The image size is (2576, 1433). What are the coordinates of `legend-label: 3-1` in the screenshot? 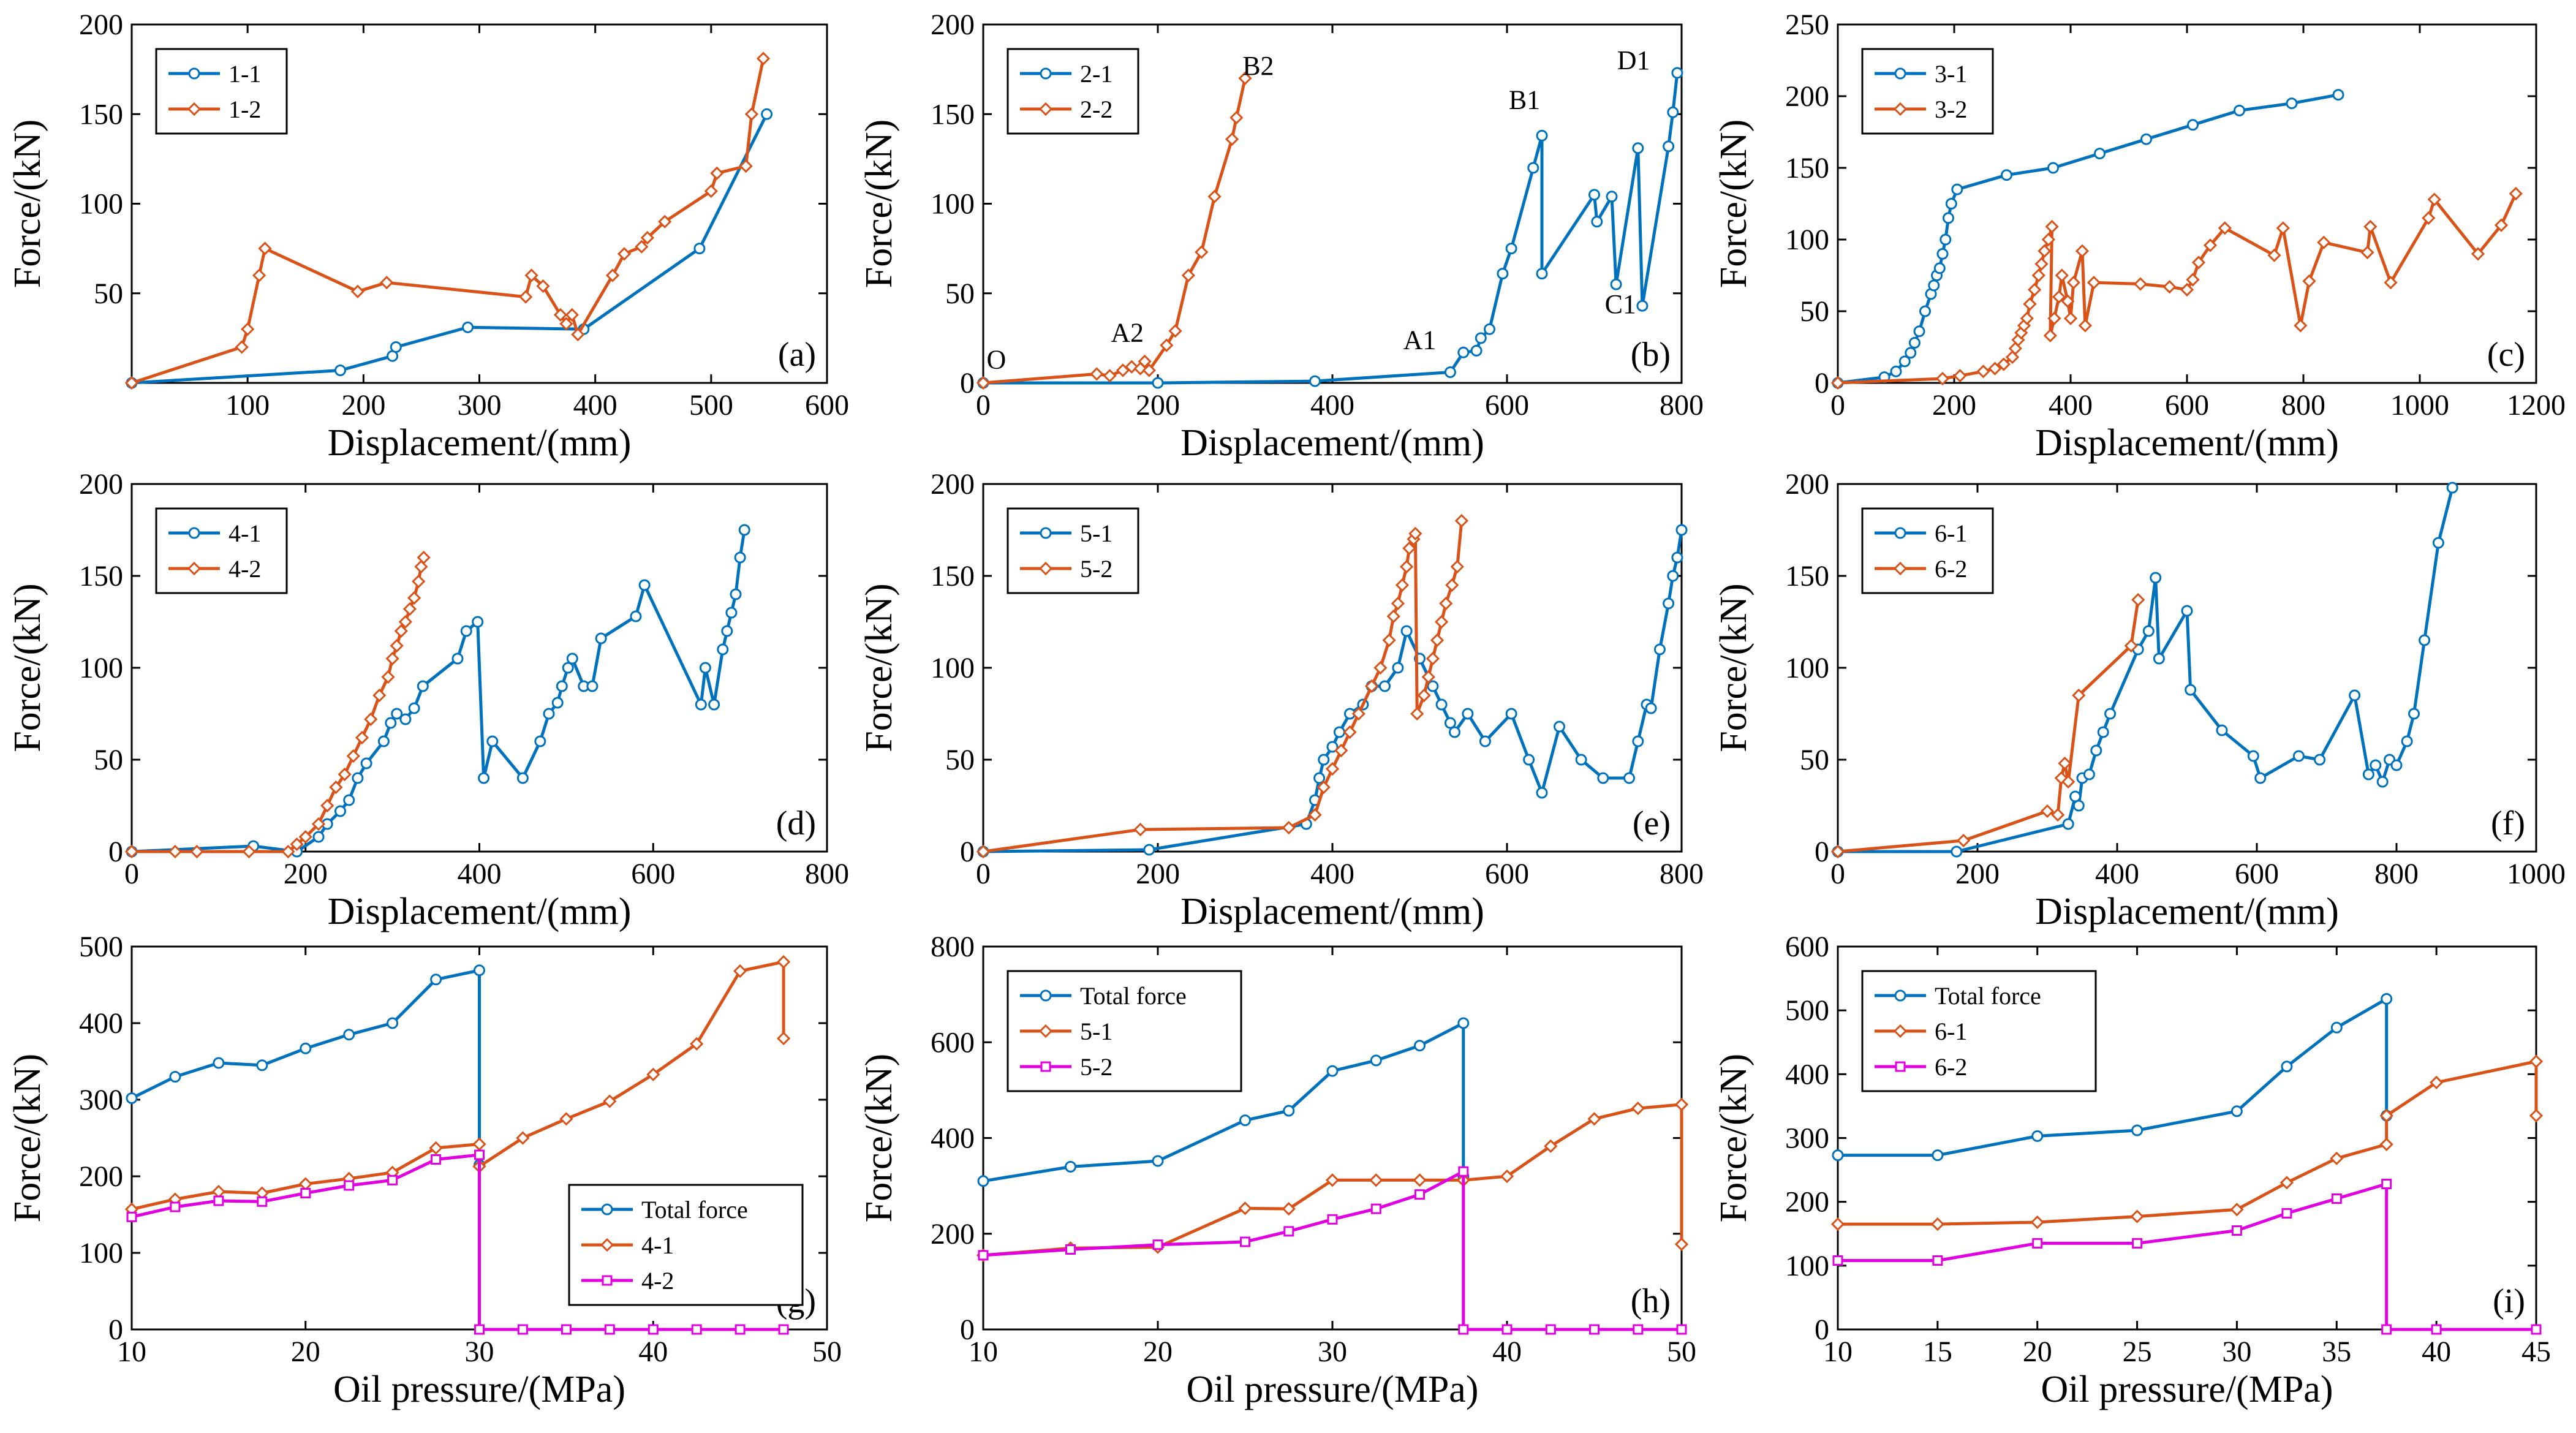 It's located at (1951, 74).